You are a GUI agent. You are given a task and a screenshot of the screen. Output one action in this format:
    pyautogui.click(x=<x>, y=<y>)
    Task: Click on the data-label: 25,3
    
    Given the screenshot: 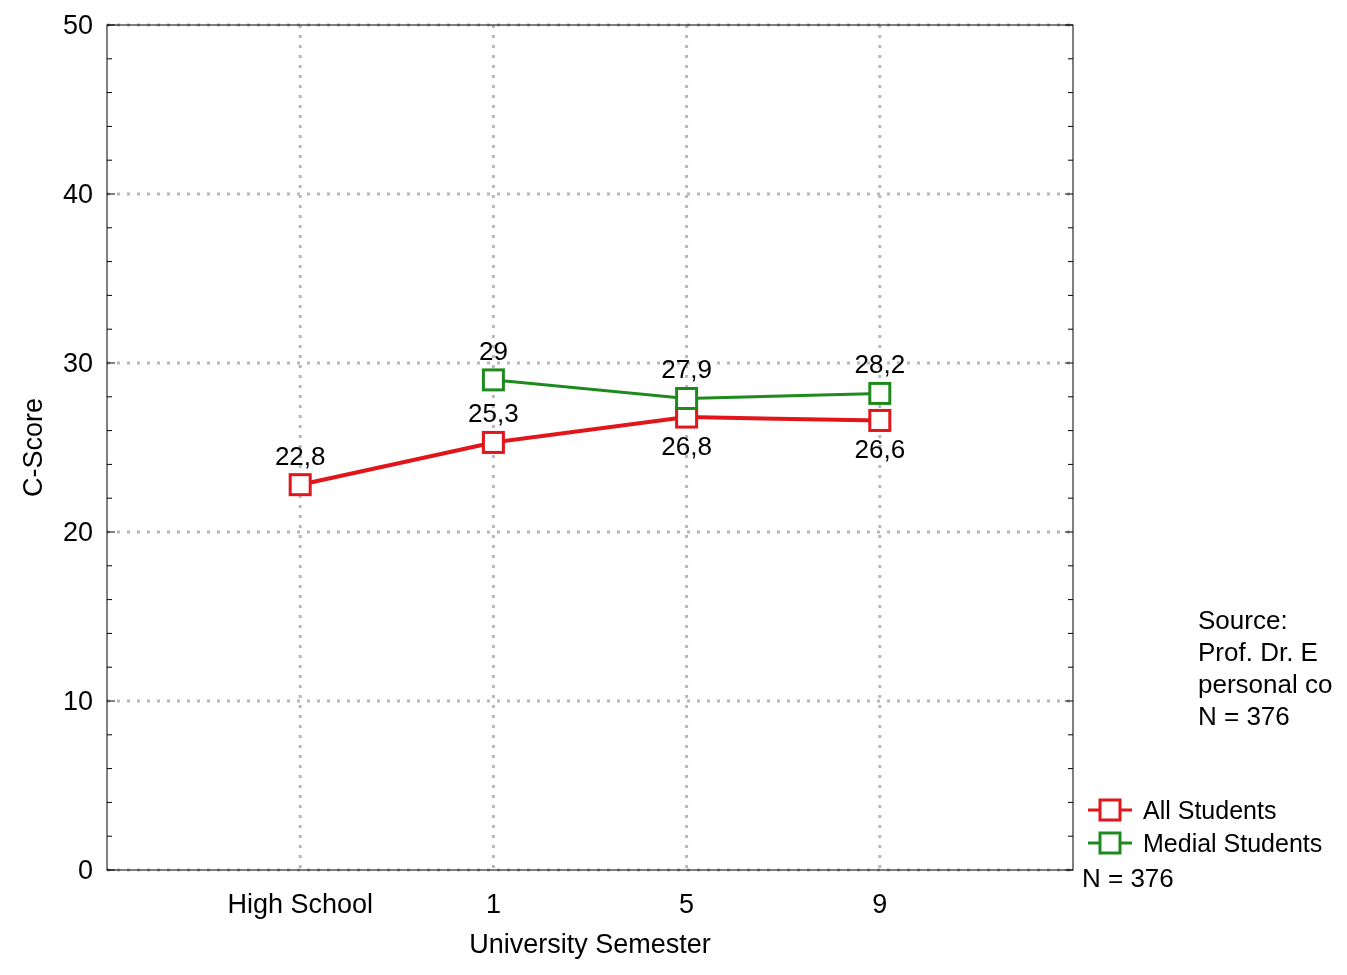 What is the action you would take?
    pyautogui.click(x=493, y=413)
    